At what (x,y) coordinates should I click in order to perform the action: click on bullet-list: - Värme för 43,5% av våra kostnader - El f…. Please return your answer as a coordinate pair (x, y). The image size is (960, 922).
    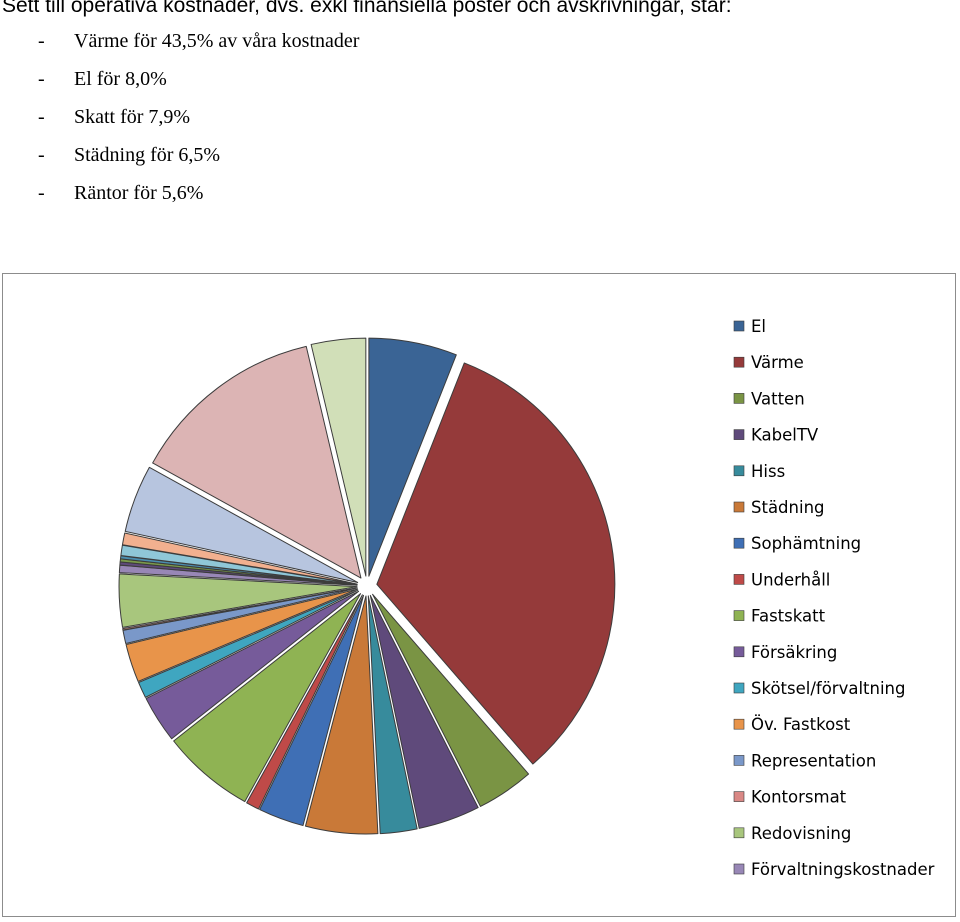
    Looking at the image, I should click on (198, 121).